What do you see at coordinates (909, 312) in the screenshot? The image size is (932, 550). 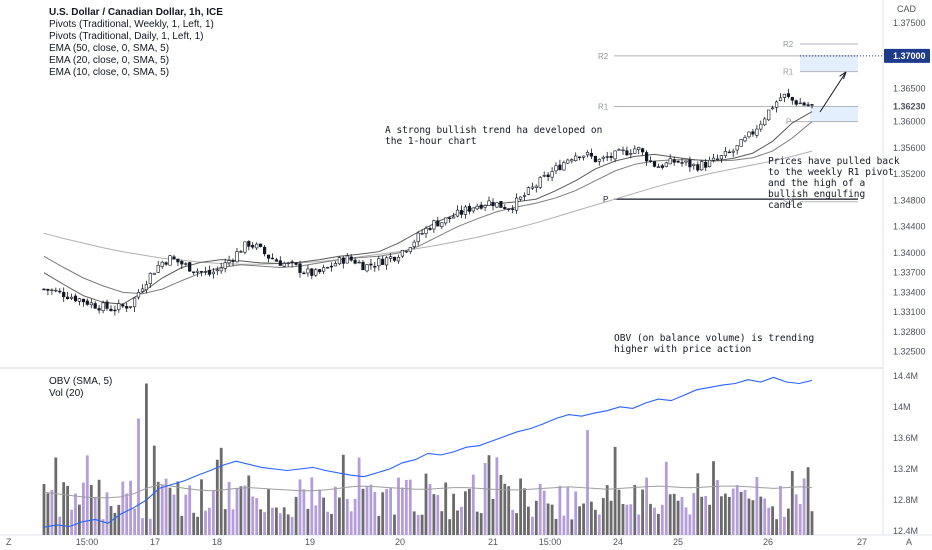 I see `price-tick-label: 1.33100` at bounding box center [909, 312].